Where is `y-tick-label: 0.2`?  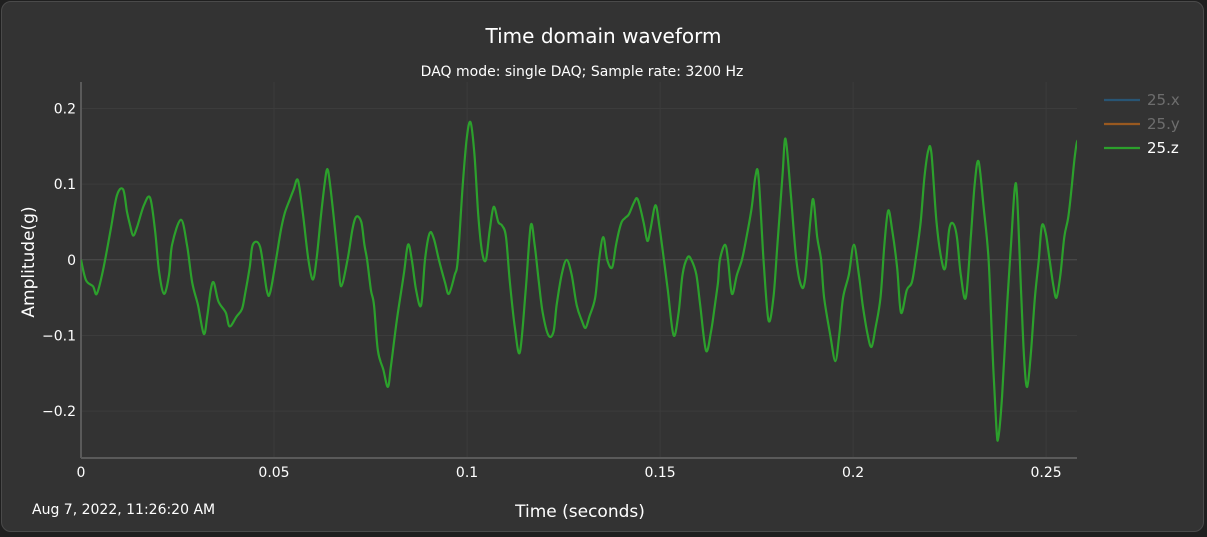 y-tick-label: 0.2 is located at coordinates (65, 109).